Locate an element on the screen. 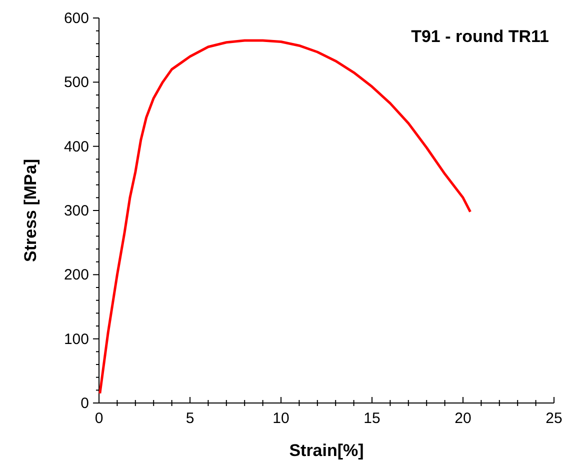  y-tick-label: 0 is located at coordinates (84, 403).